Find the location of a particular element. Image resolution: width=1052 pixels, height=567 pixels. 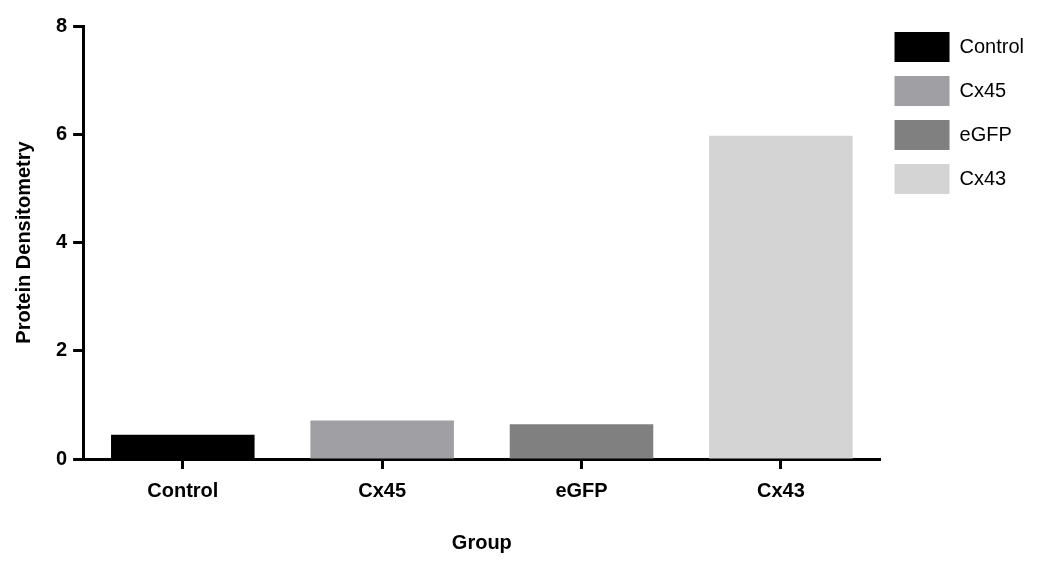

y-tick-label: 2 is located at coordinates (62, 349).